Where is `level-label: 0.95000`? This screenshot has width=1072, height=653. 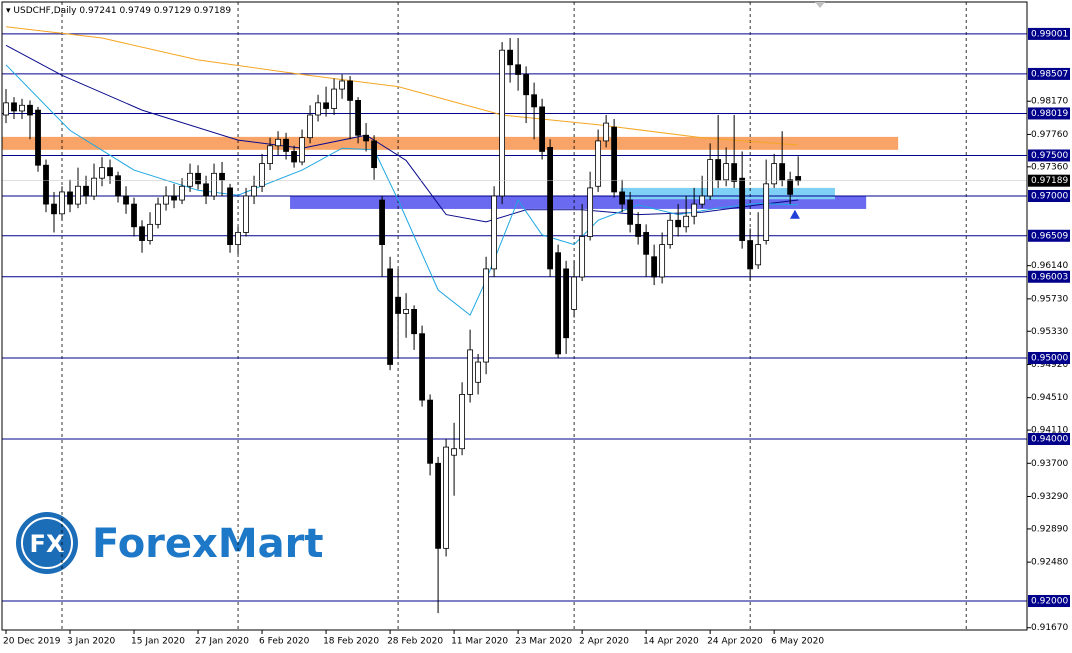 level-label: 0.95000 is located at coordinates (1049, 358).